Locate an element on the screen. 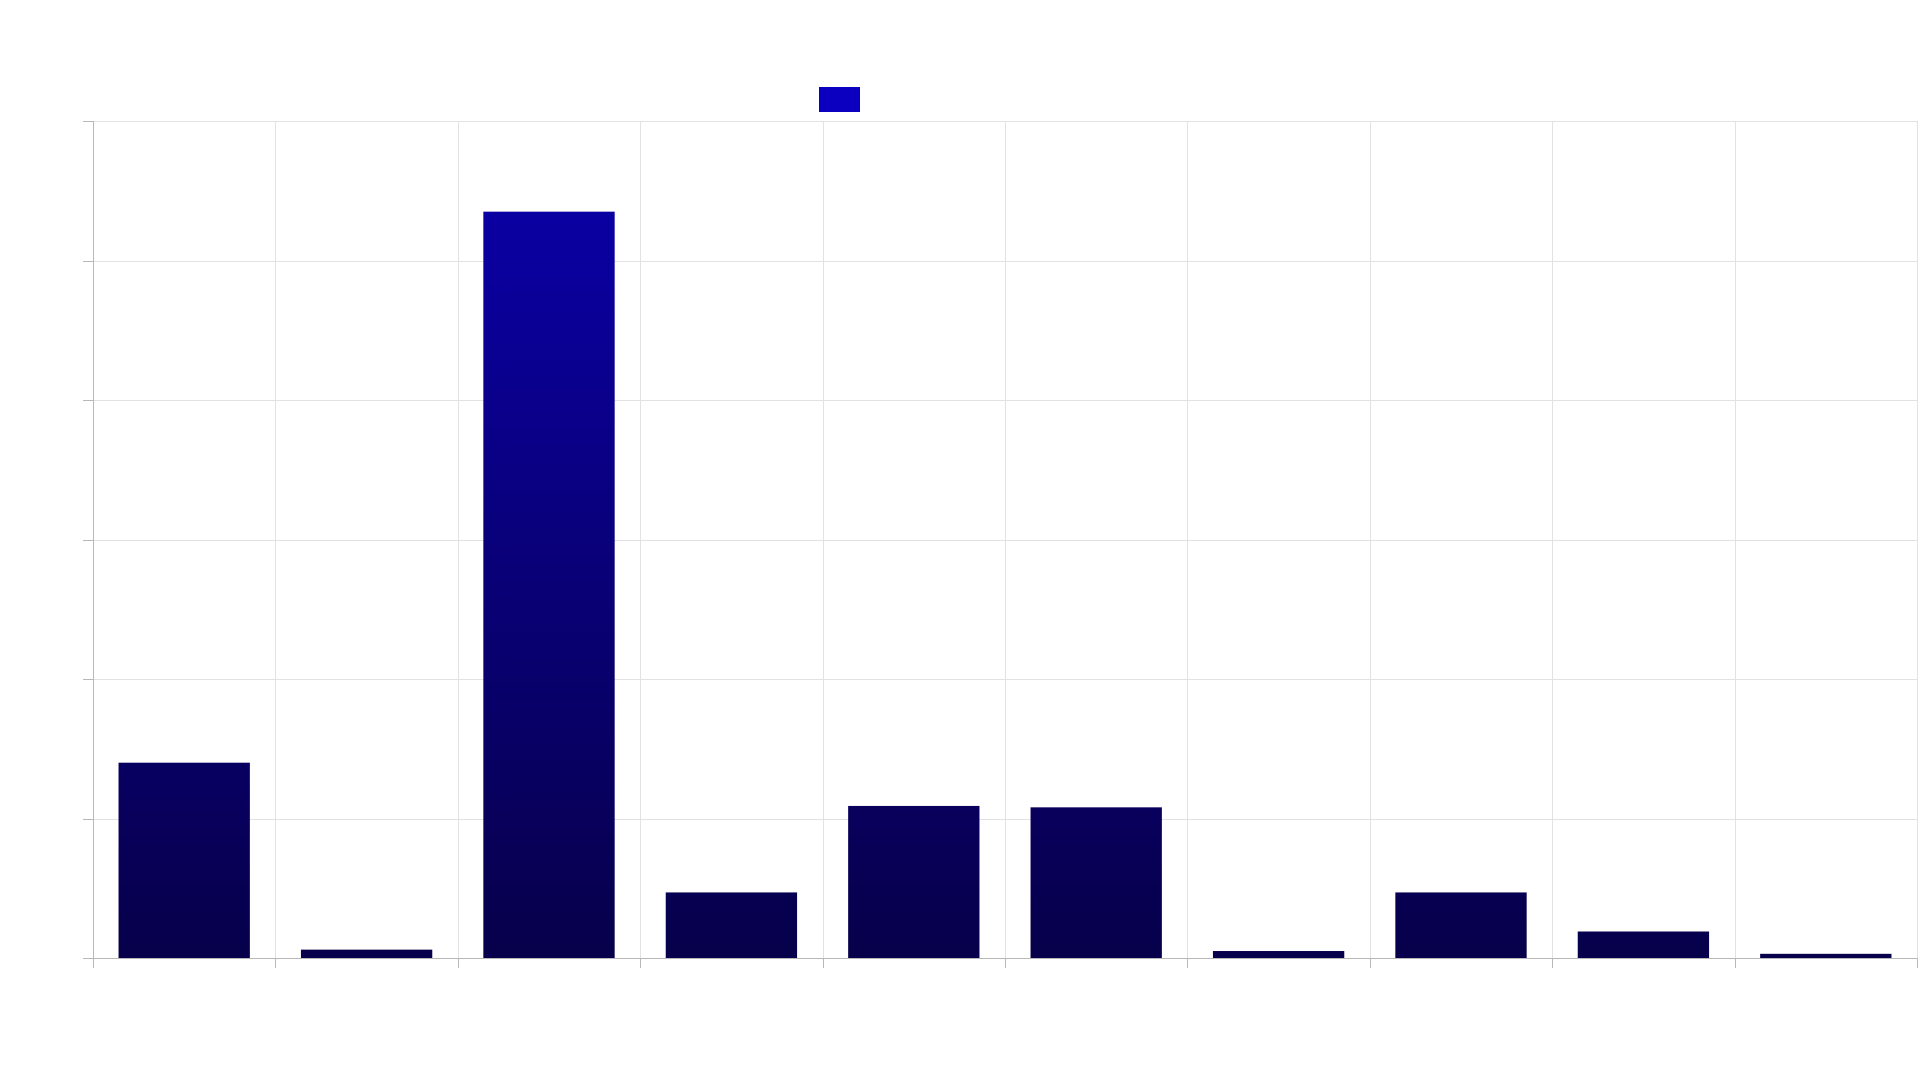 Image resolution: width=1920 pixels, height=1080 pixels. legend is located at coordinates (839, 99).